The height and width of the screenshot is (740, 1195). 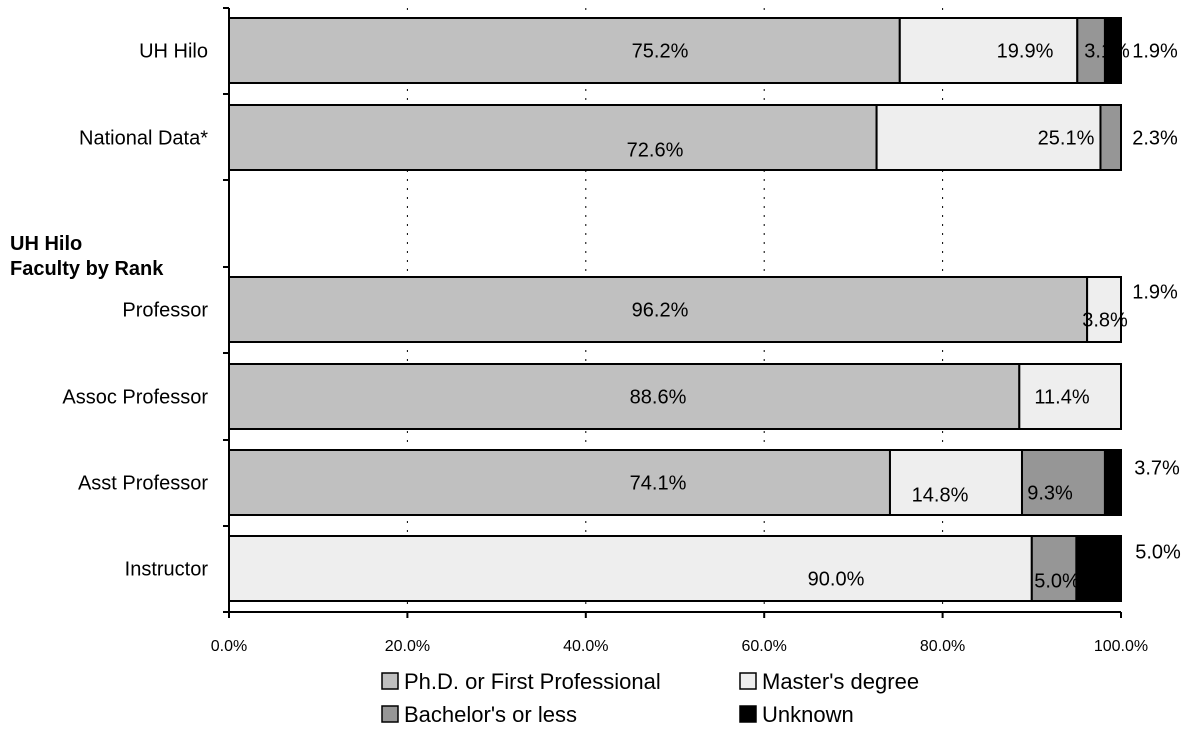 What do you see at coordinates (532, 681) in the screenshot?
I see `legend-label: Ph.D. or First Professional` at bounding box center [532, 681].